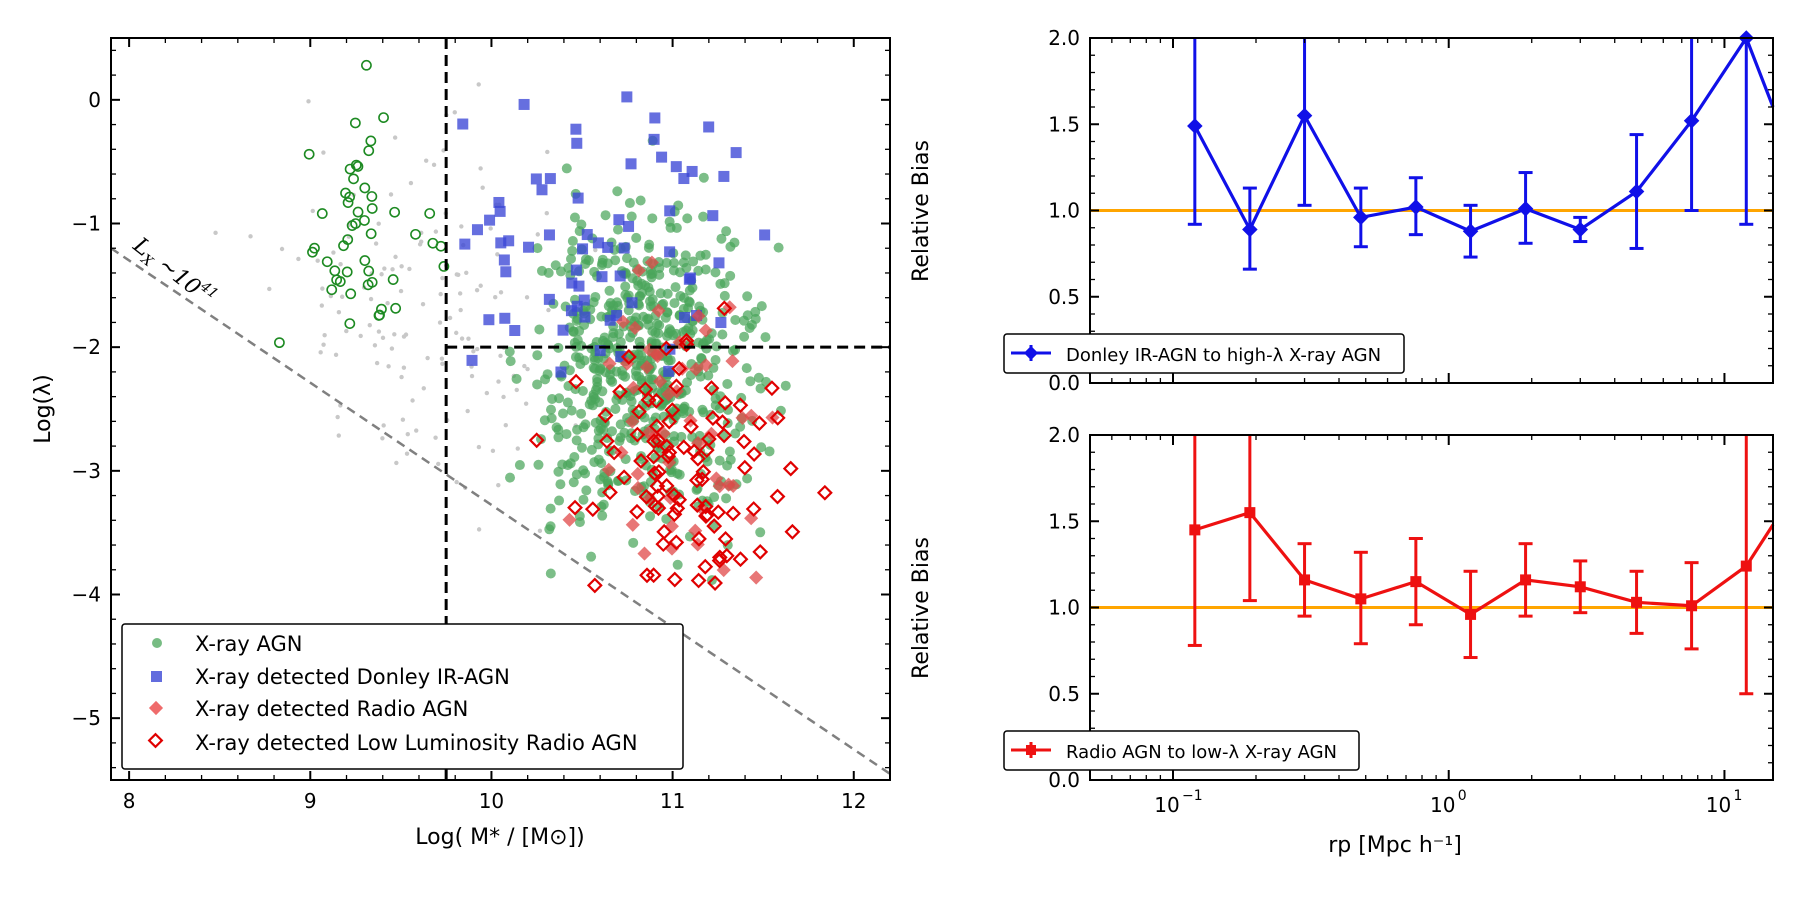  Describe the element at coordinates (156, 676) in the screenshot. I see `legend-marker-donley` at that location.